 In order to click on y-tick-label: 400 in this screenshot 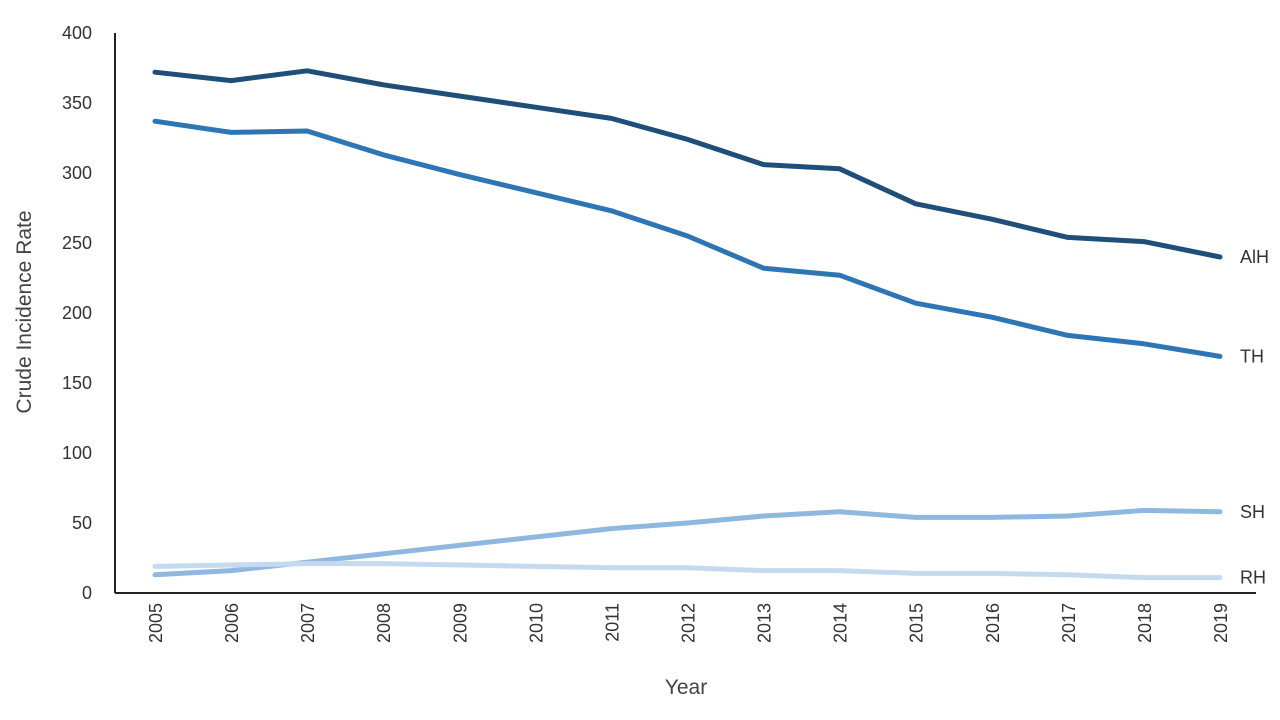, I will do `click(77, 33)`.